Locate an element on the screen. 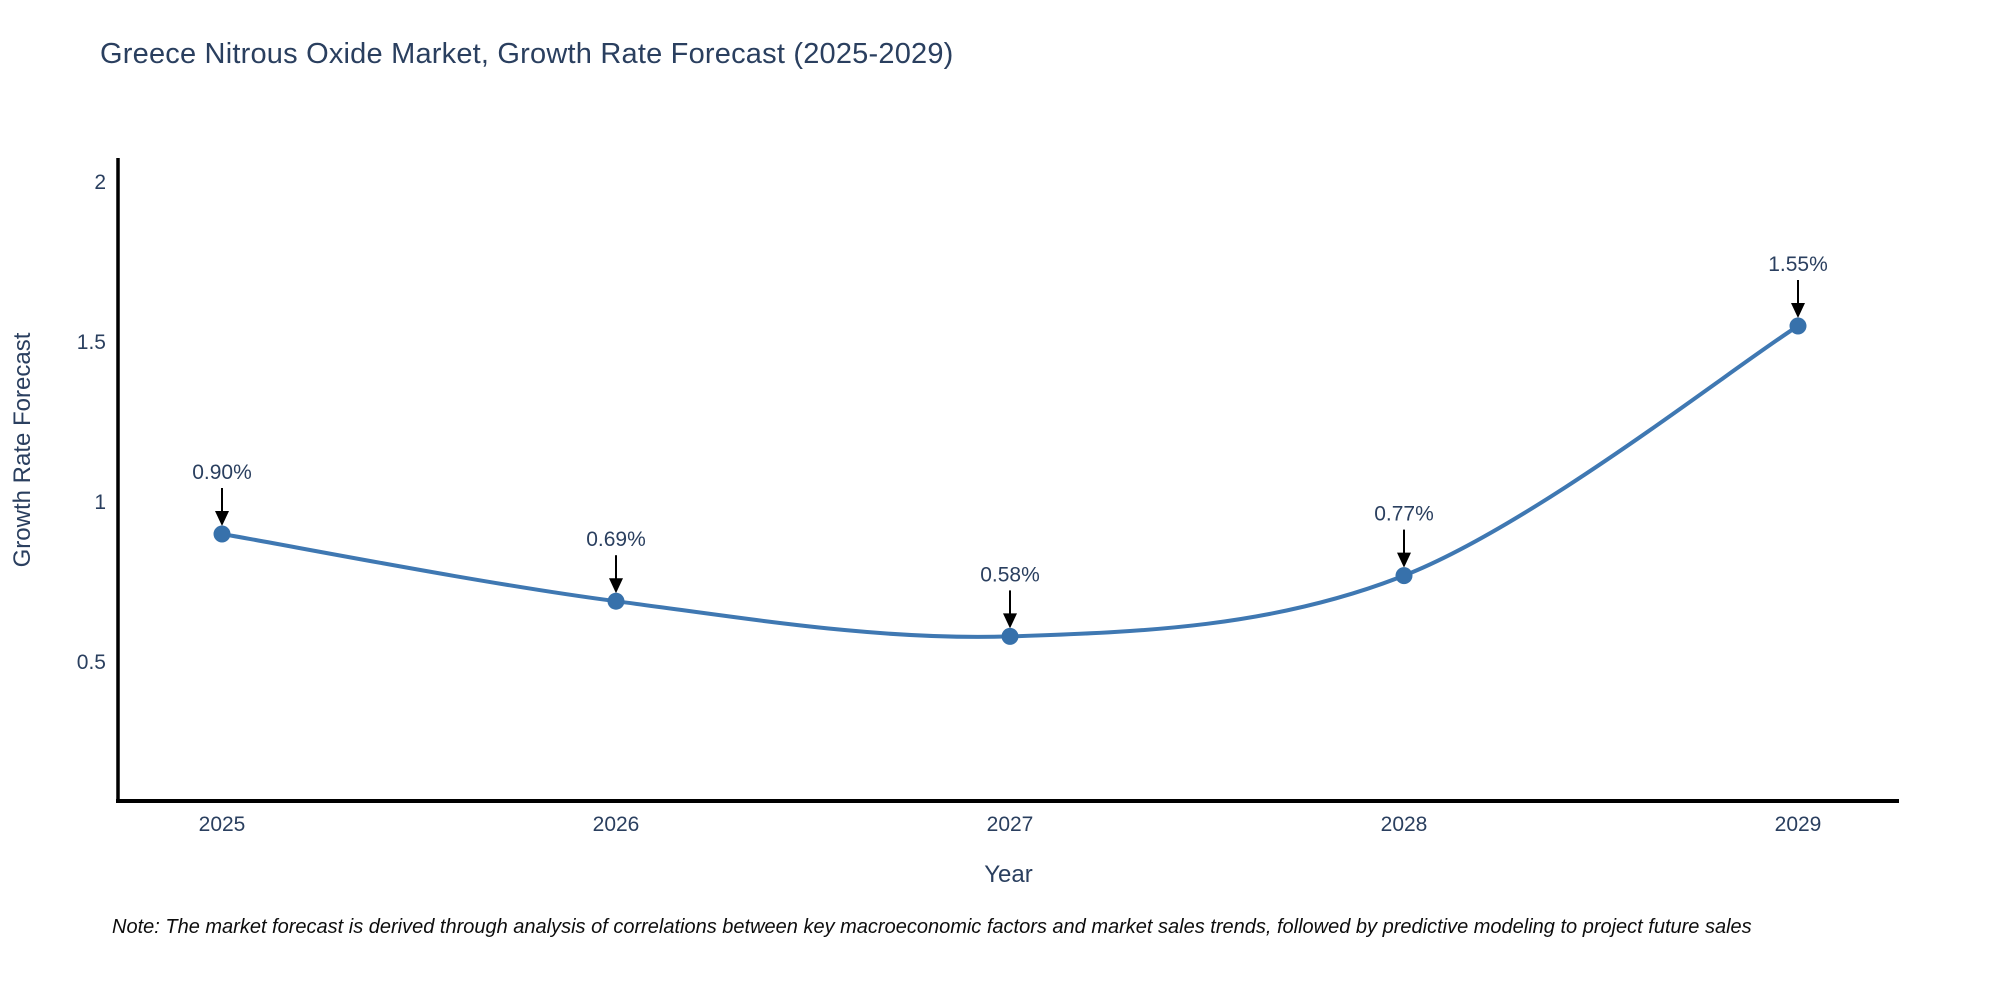 Image resolution: width=2000 pixels, height=1000 pixels. y-tick-label: 2 is located at coordinates (100, 182).